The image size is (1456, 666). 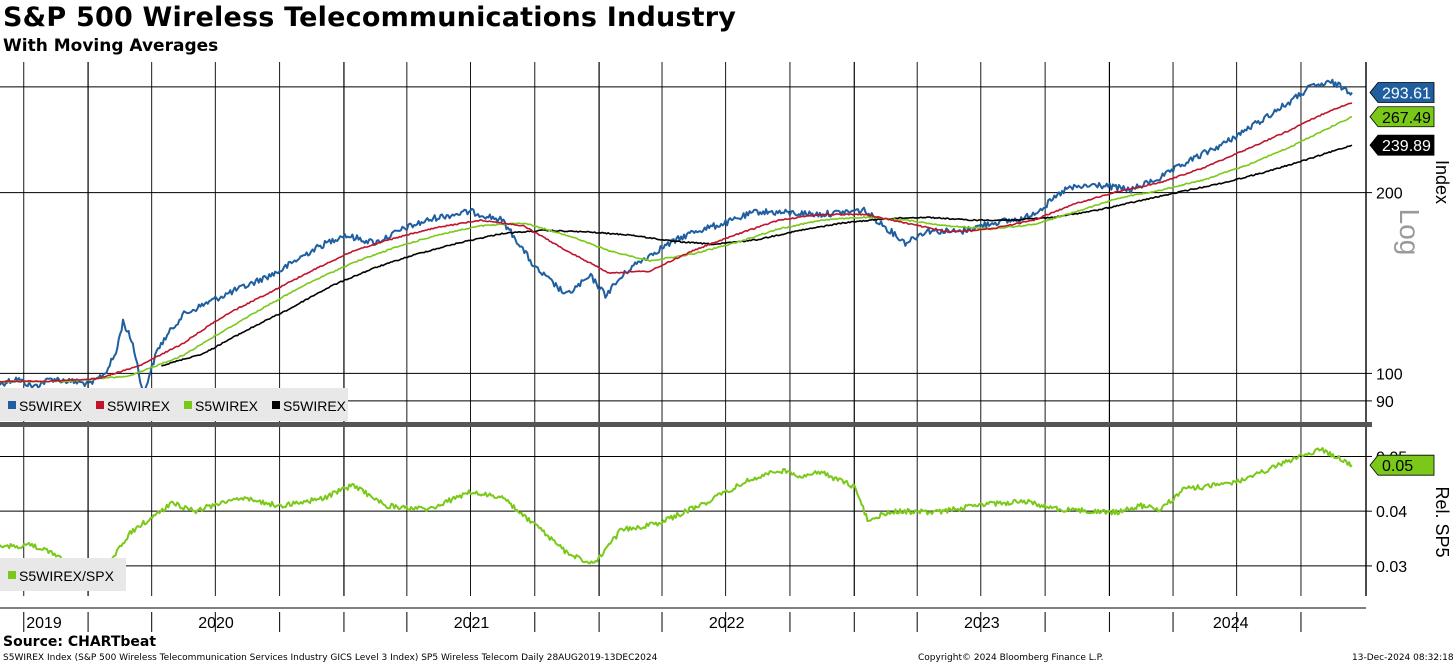 I want to click on y-tick-label: 200, so click(x=1389, y=194).